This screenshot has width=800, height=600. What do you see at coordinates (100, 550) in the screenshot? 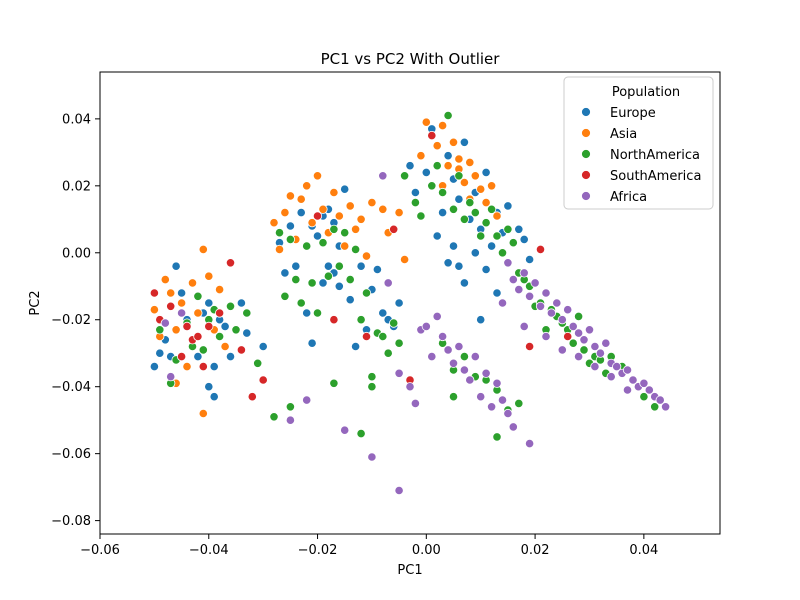
I see `x-tick-label: −0.06` at bounding box center [100, 550].